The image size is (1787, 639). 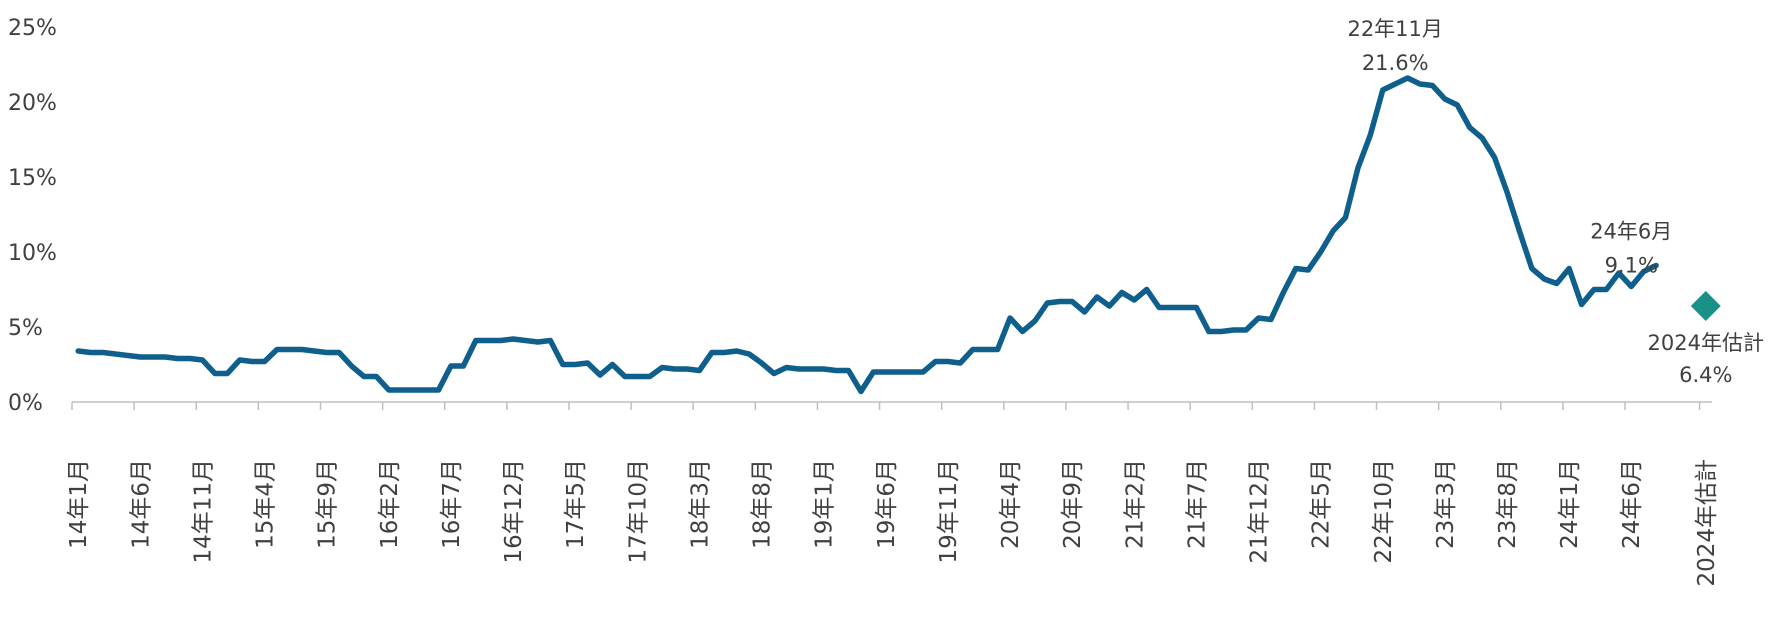 I want to click on estimate-marker-group: 2024年估計 6.4%, so click(x=1706, y=339).